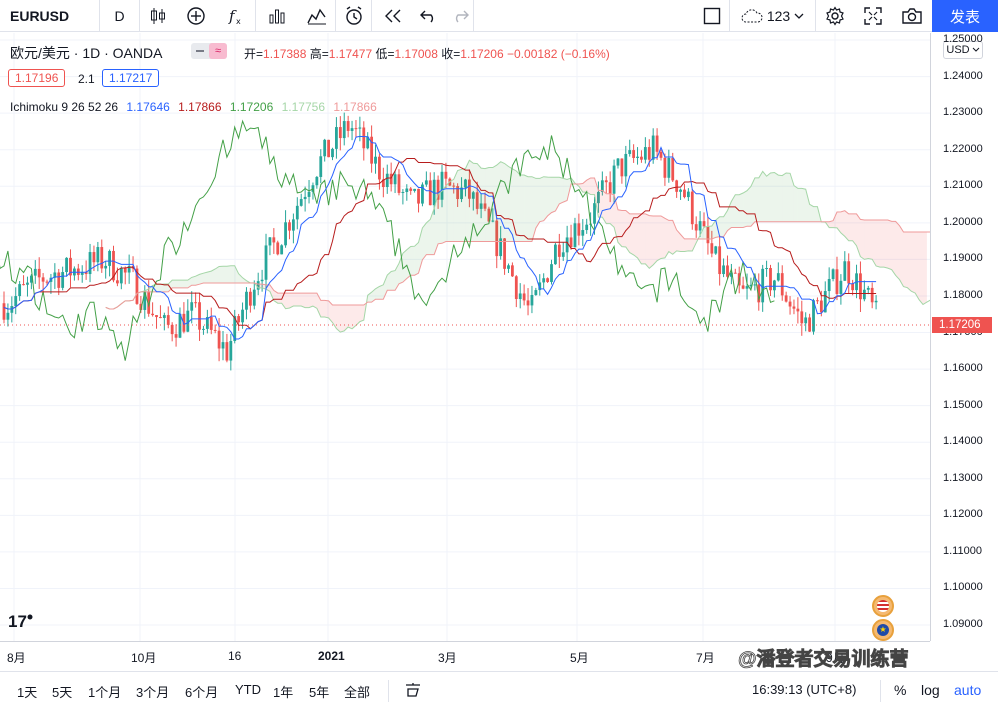 The width and height of the screenshot is (998, 710). I want to click on publish-button: 发表, so click(965, 16).